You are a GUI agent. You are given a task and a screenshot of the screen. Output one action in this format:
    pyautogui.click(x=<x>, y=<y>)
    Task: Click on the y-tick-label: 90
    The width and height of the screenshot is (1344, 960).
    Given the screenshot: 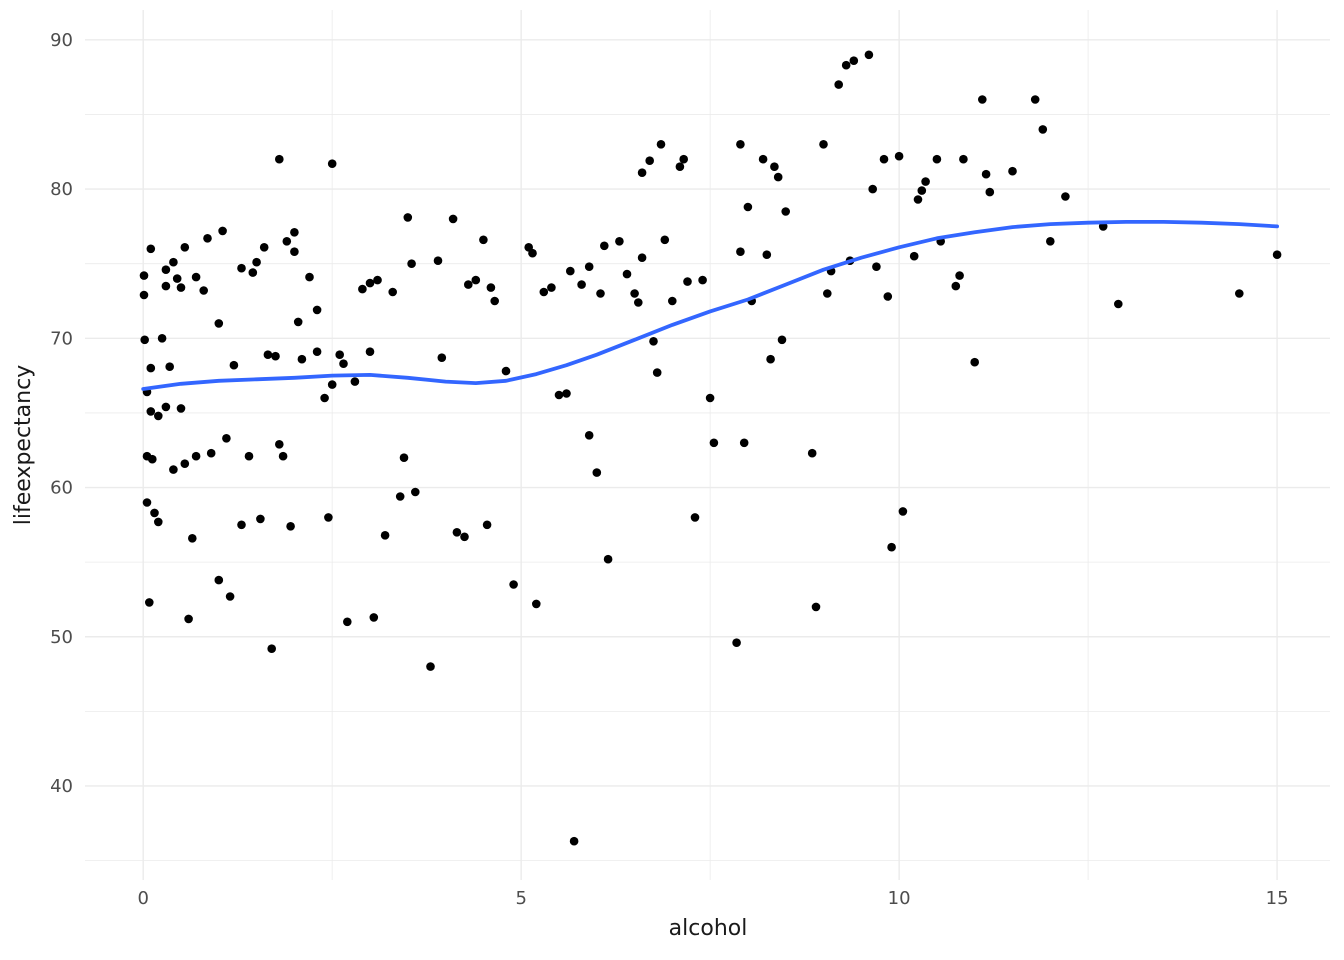 What is the action you would take?
    pyautogui.click(x=61, y=40)
    